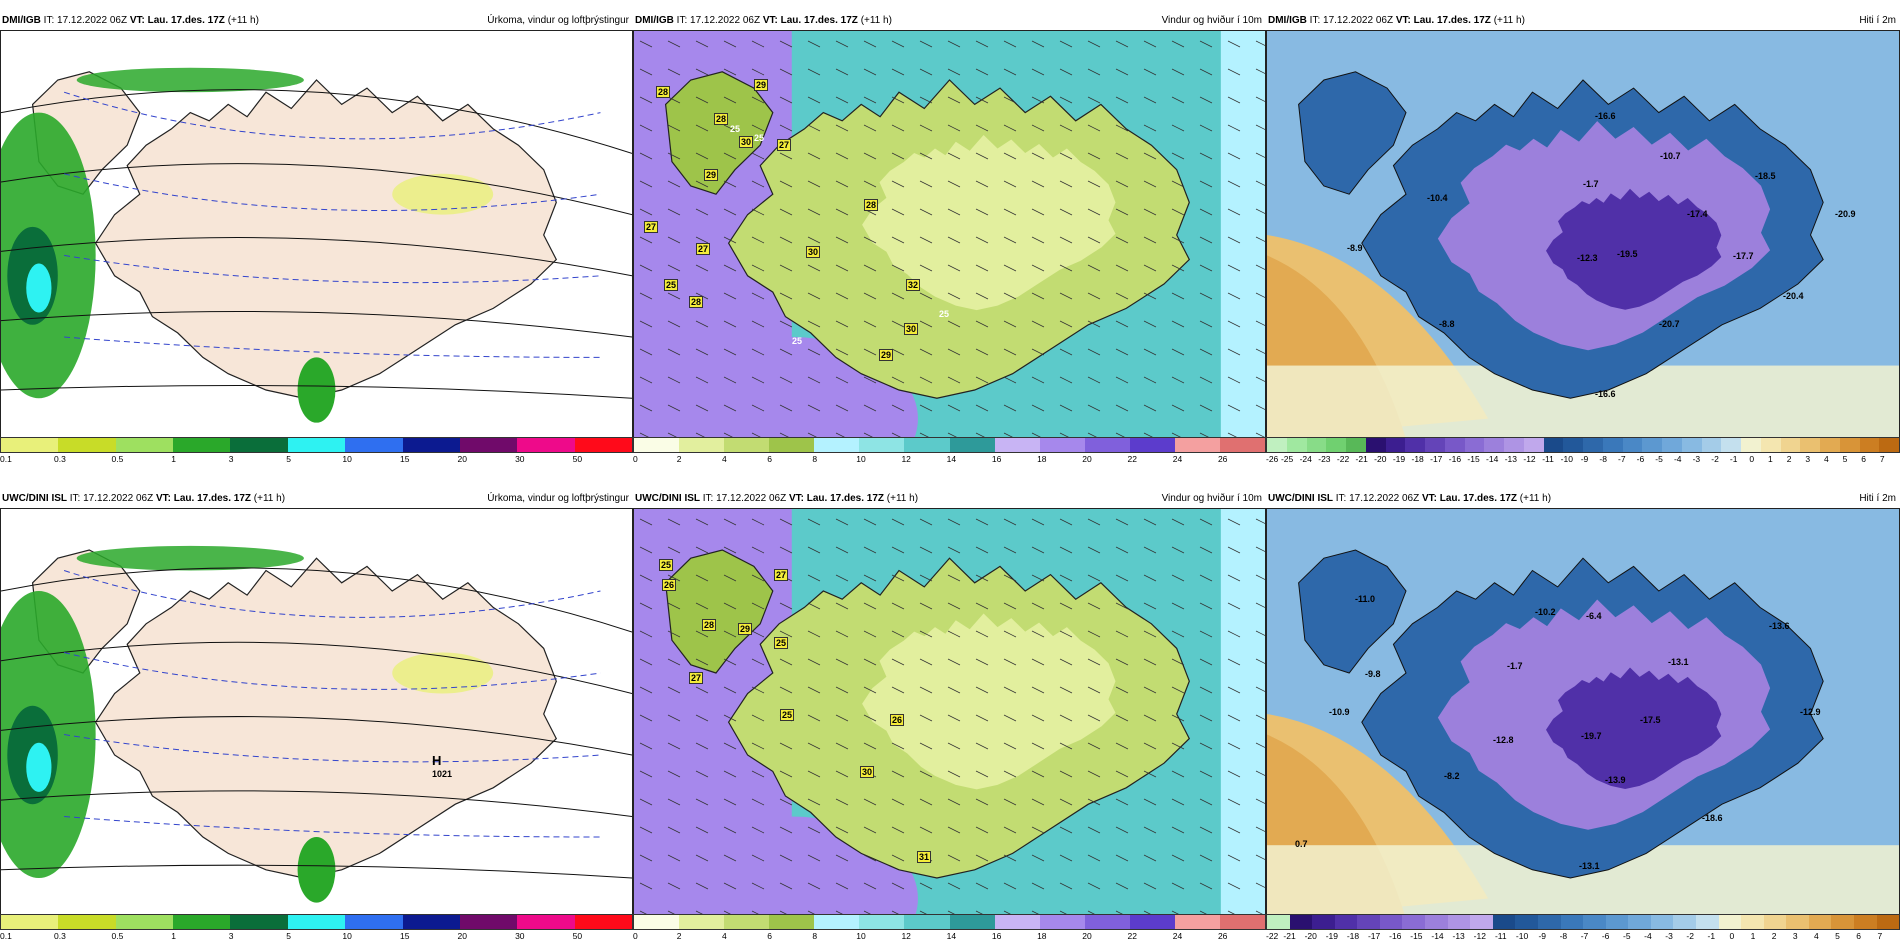  Describe the element at coordinates (949, 235) in the screenshot. I see `map-frame: 28 29 28 30 27 25 29 25 27 27 28 25 30 28 32 25 30 29 25` at that location.